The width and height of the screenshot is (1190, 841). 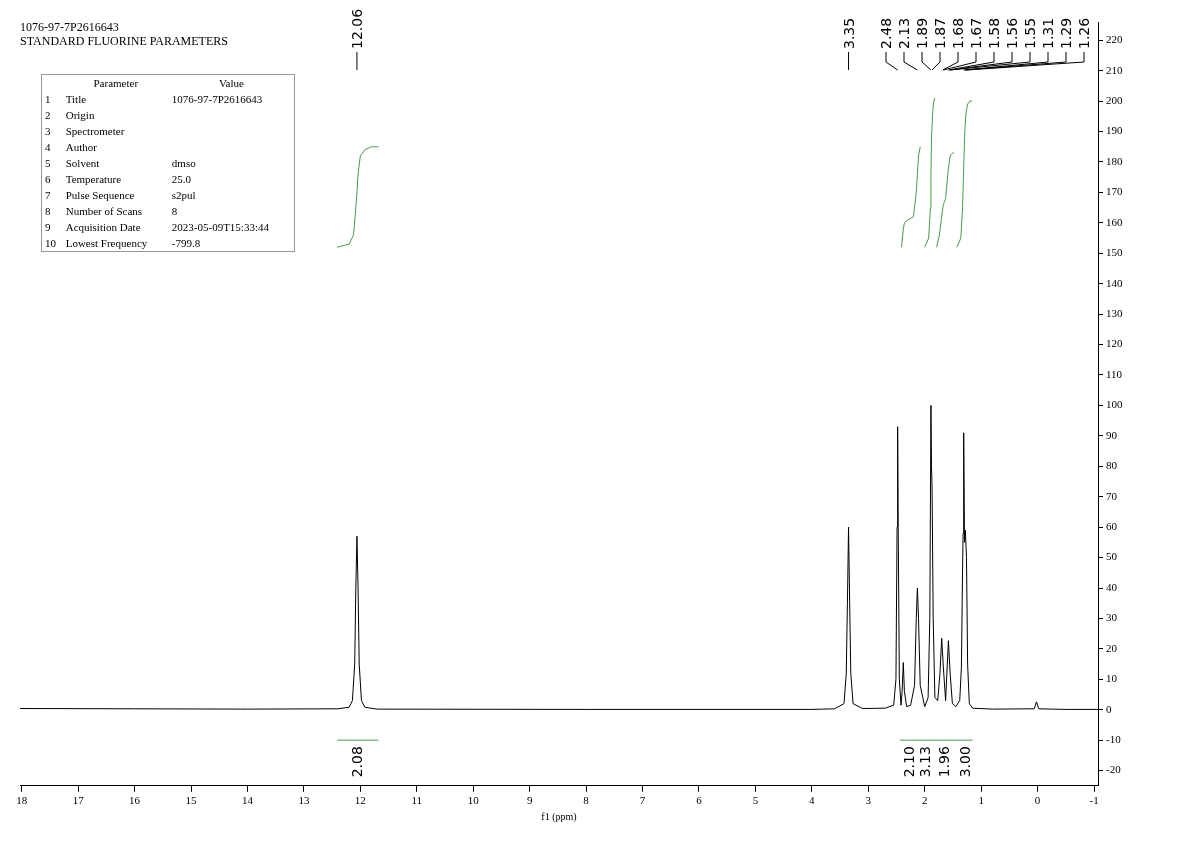 What do you see at coordinates (1048, 33) in the screenshot?
I see `annotation: 1.31` at bounding box center [1048, 33].